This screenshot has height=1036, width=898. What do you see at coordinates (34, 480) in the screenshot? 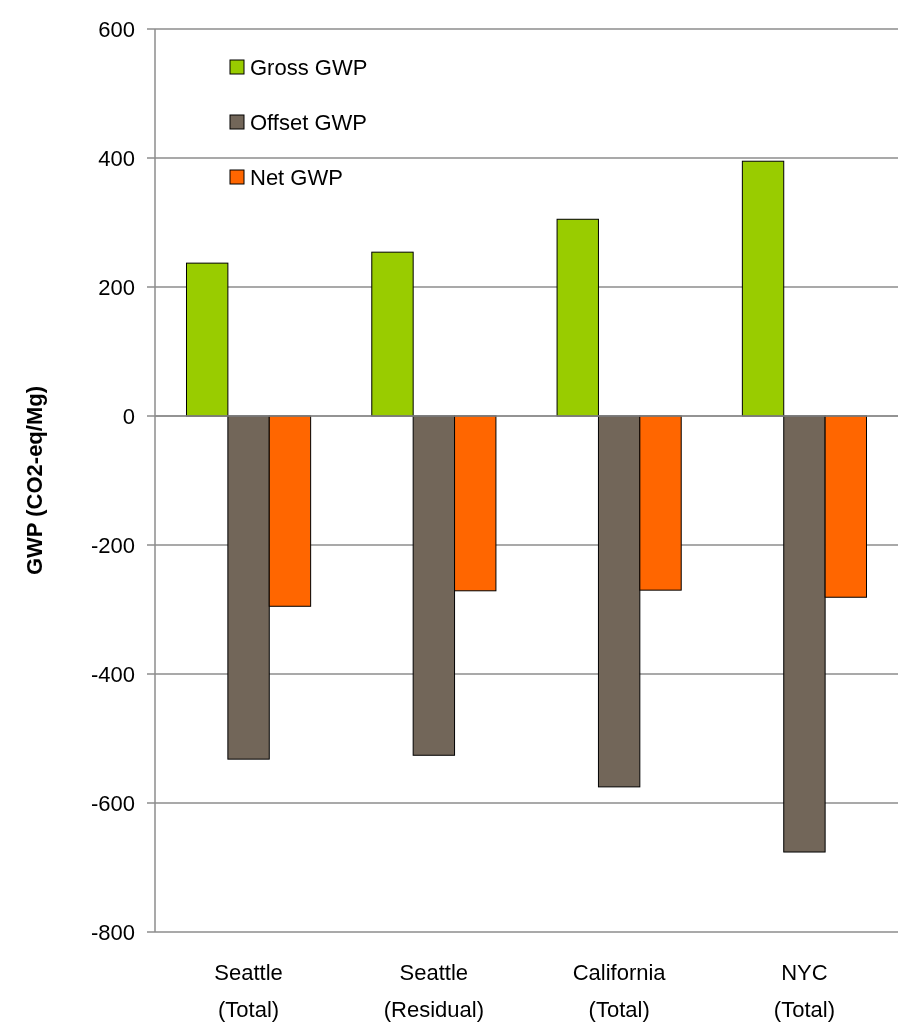
I see `y-axis-title: GWP (CO2-eq/Mg)` at bounding box center [34, 480].